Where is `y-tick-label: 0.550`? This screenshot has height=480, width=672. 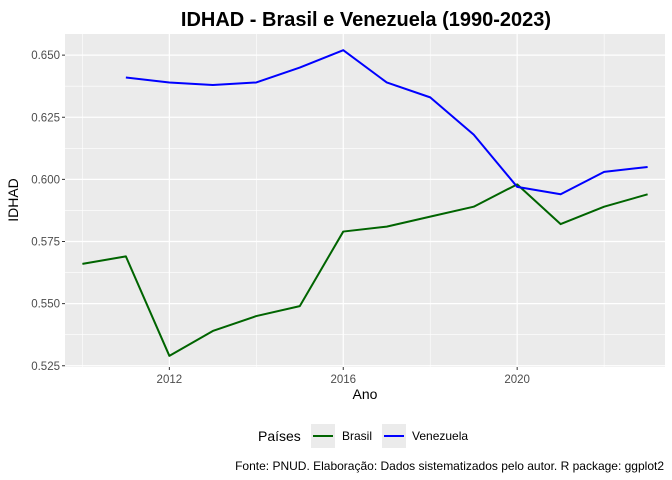
y-tick-label: 0.550 is located at coordinates (45, 305).